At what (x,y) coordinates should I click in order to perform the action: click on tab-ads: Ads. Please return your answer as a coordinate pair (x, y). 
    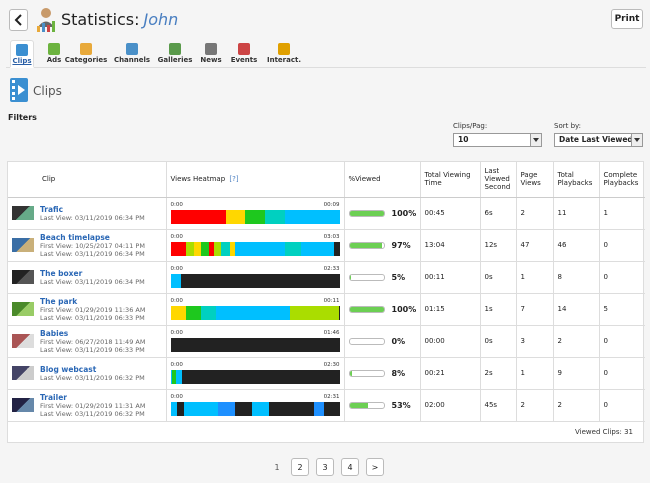
    Looking at the image, I should click on (54, 54).